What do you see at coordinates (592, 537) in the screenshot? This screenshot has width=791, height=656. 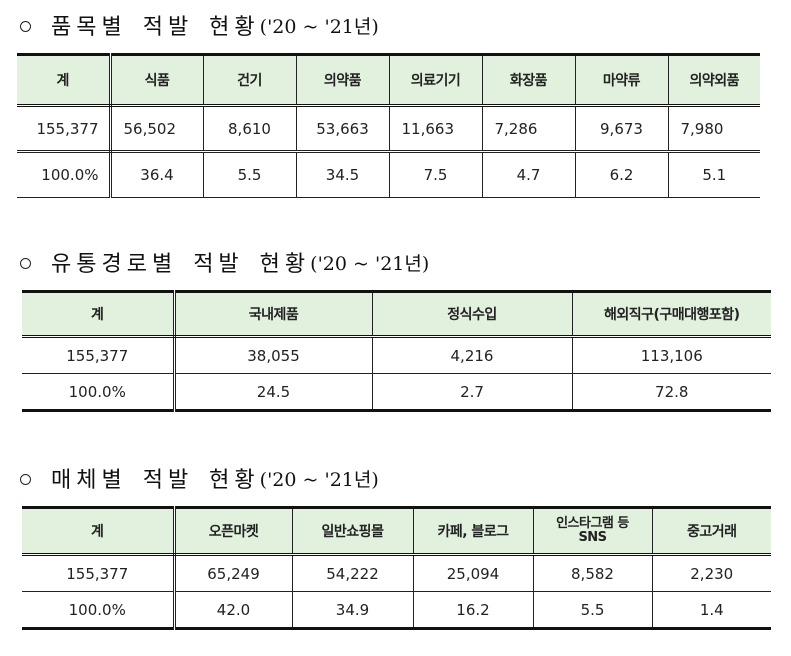 I see `header-line-2: SNS` at bounding box center [592, 537].